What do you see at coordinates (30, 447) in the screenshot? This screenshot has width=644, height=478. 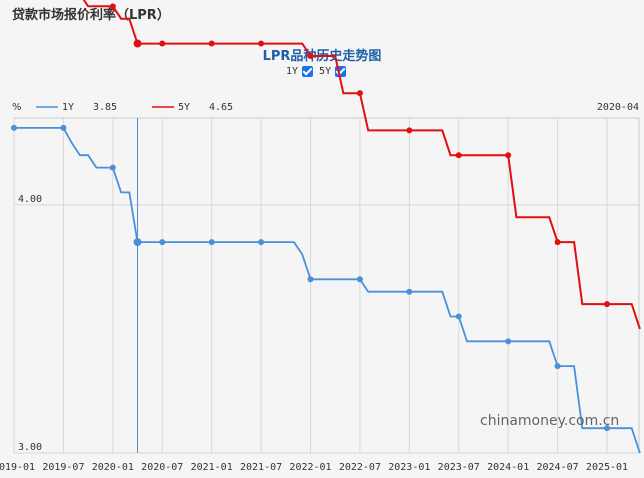 I see `y-tick-label: 3.00` at bounding box center [30, 447].